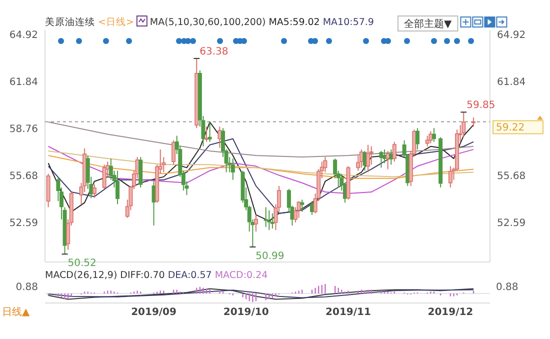 This screenshot has height=339, width=550. What do you see at coordinates (270, 256) in the screenshot?
I see `annotation: 50.99` at bounding box center [270, 256].